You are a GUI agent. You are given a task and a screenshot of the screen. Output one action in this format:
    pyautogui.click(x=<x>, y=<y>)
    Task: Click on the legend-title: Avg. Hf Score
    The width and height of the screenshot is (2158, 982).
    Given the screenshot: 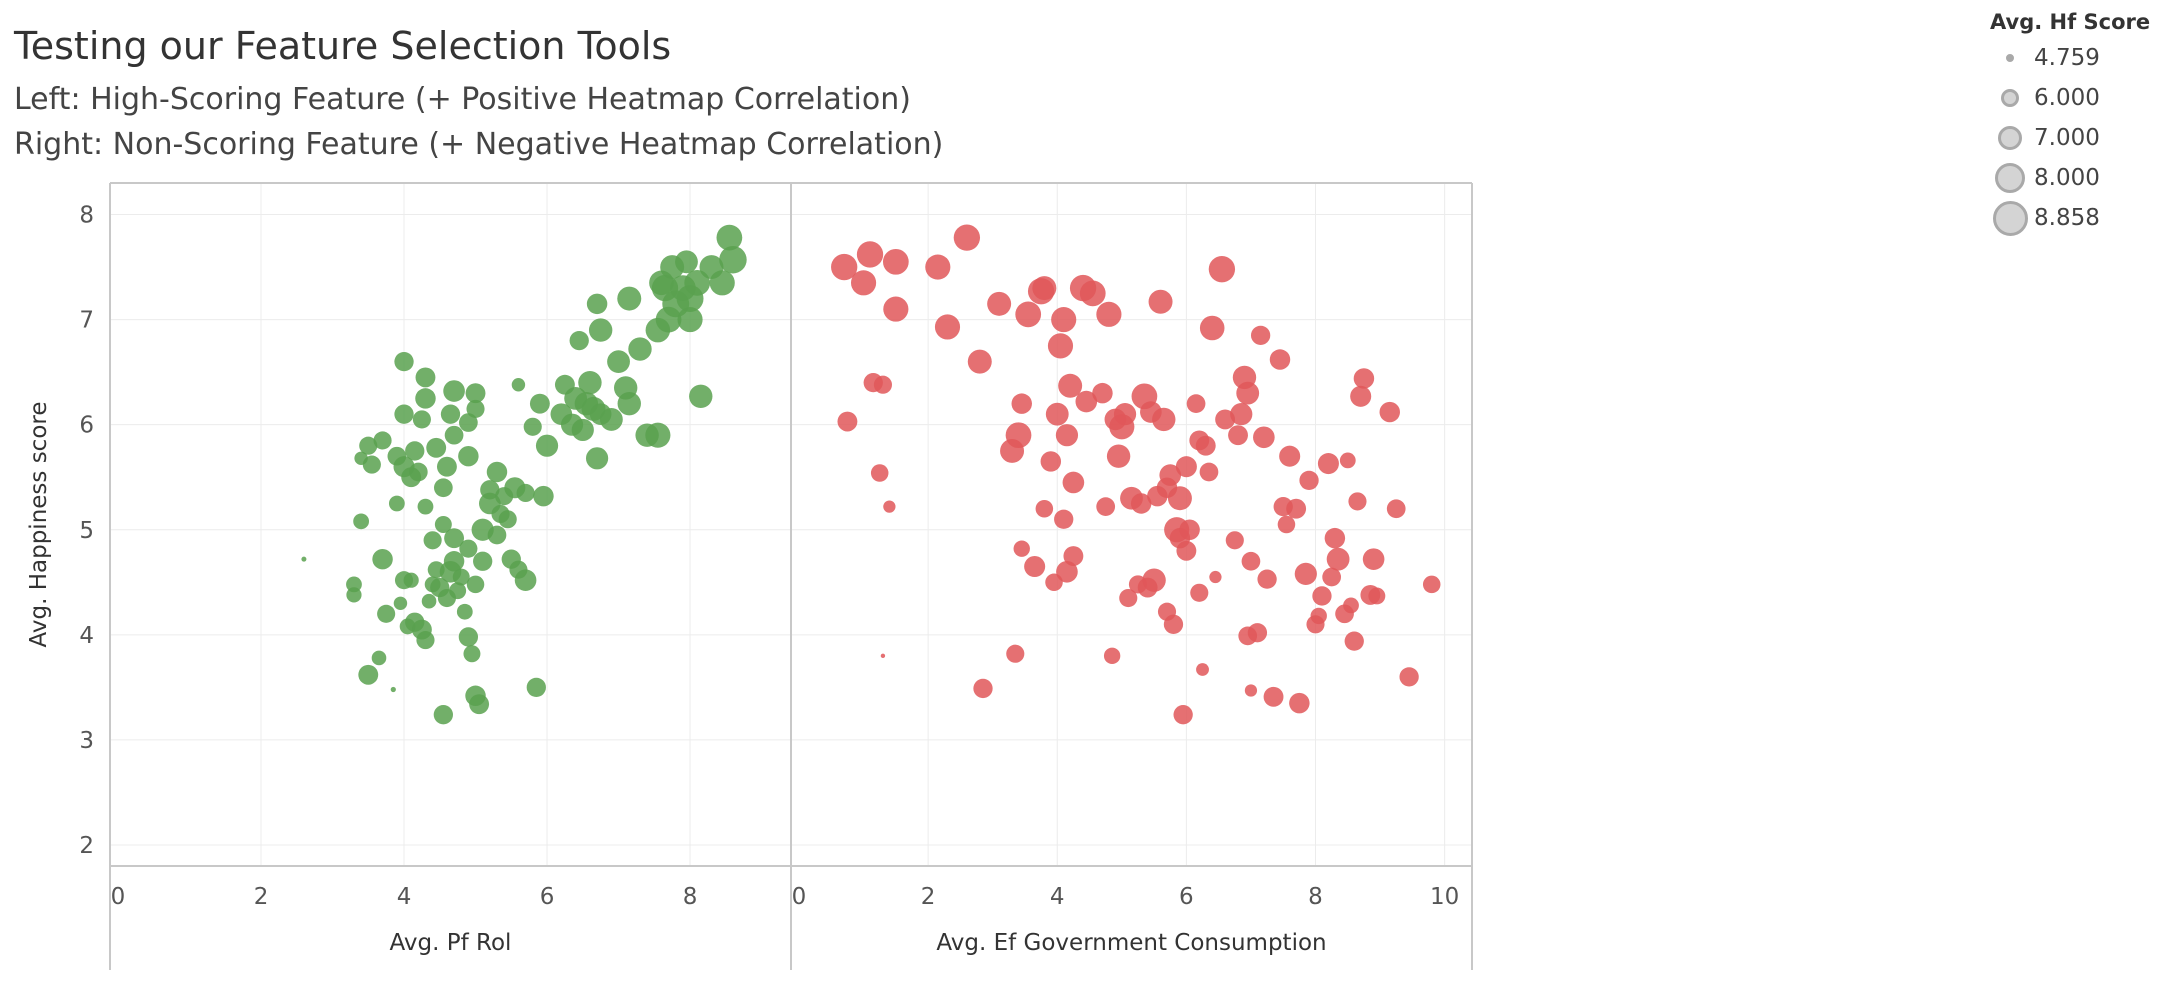 What is the action you would take?
    pyautogui.click(x=2070, y=22)
    